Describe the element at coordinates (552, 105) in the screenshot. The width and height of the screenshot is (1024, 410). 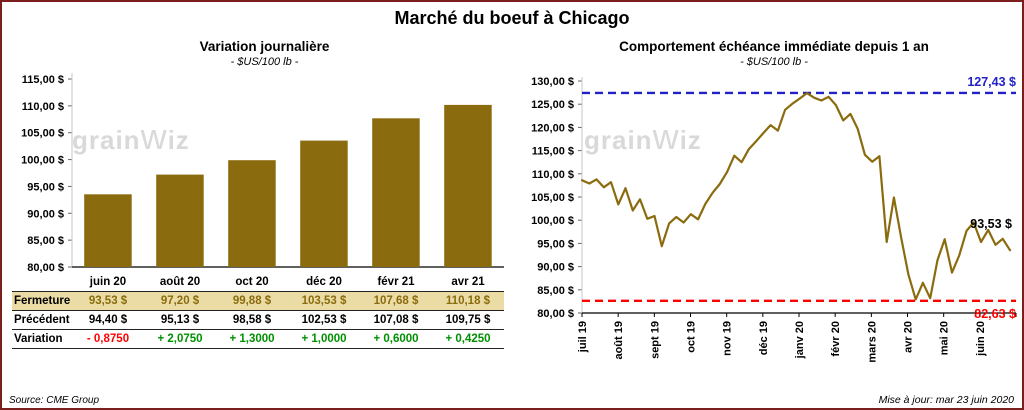
I see `y-axis-label: 125,00 $` at that location.